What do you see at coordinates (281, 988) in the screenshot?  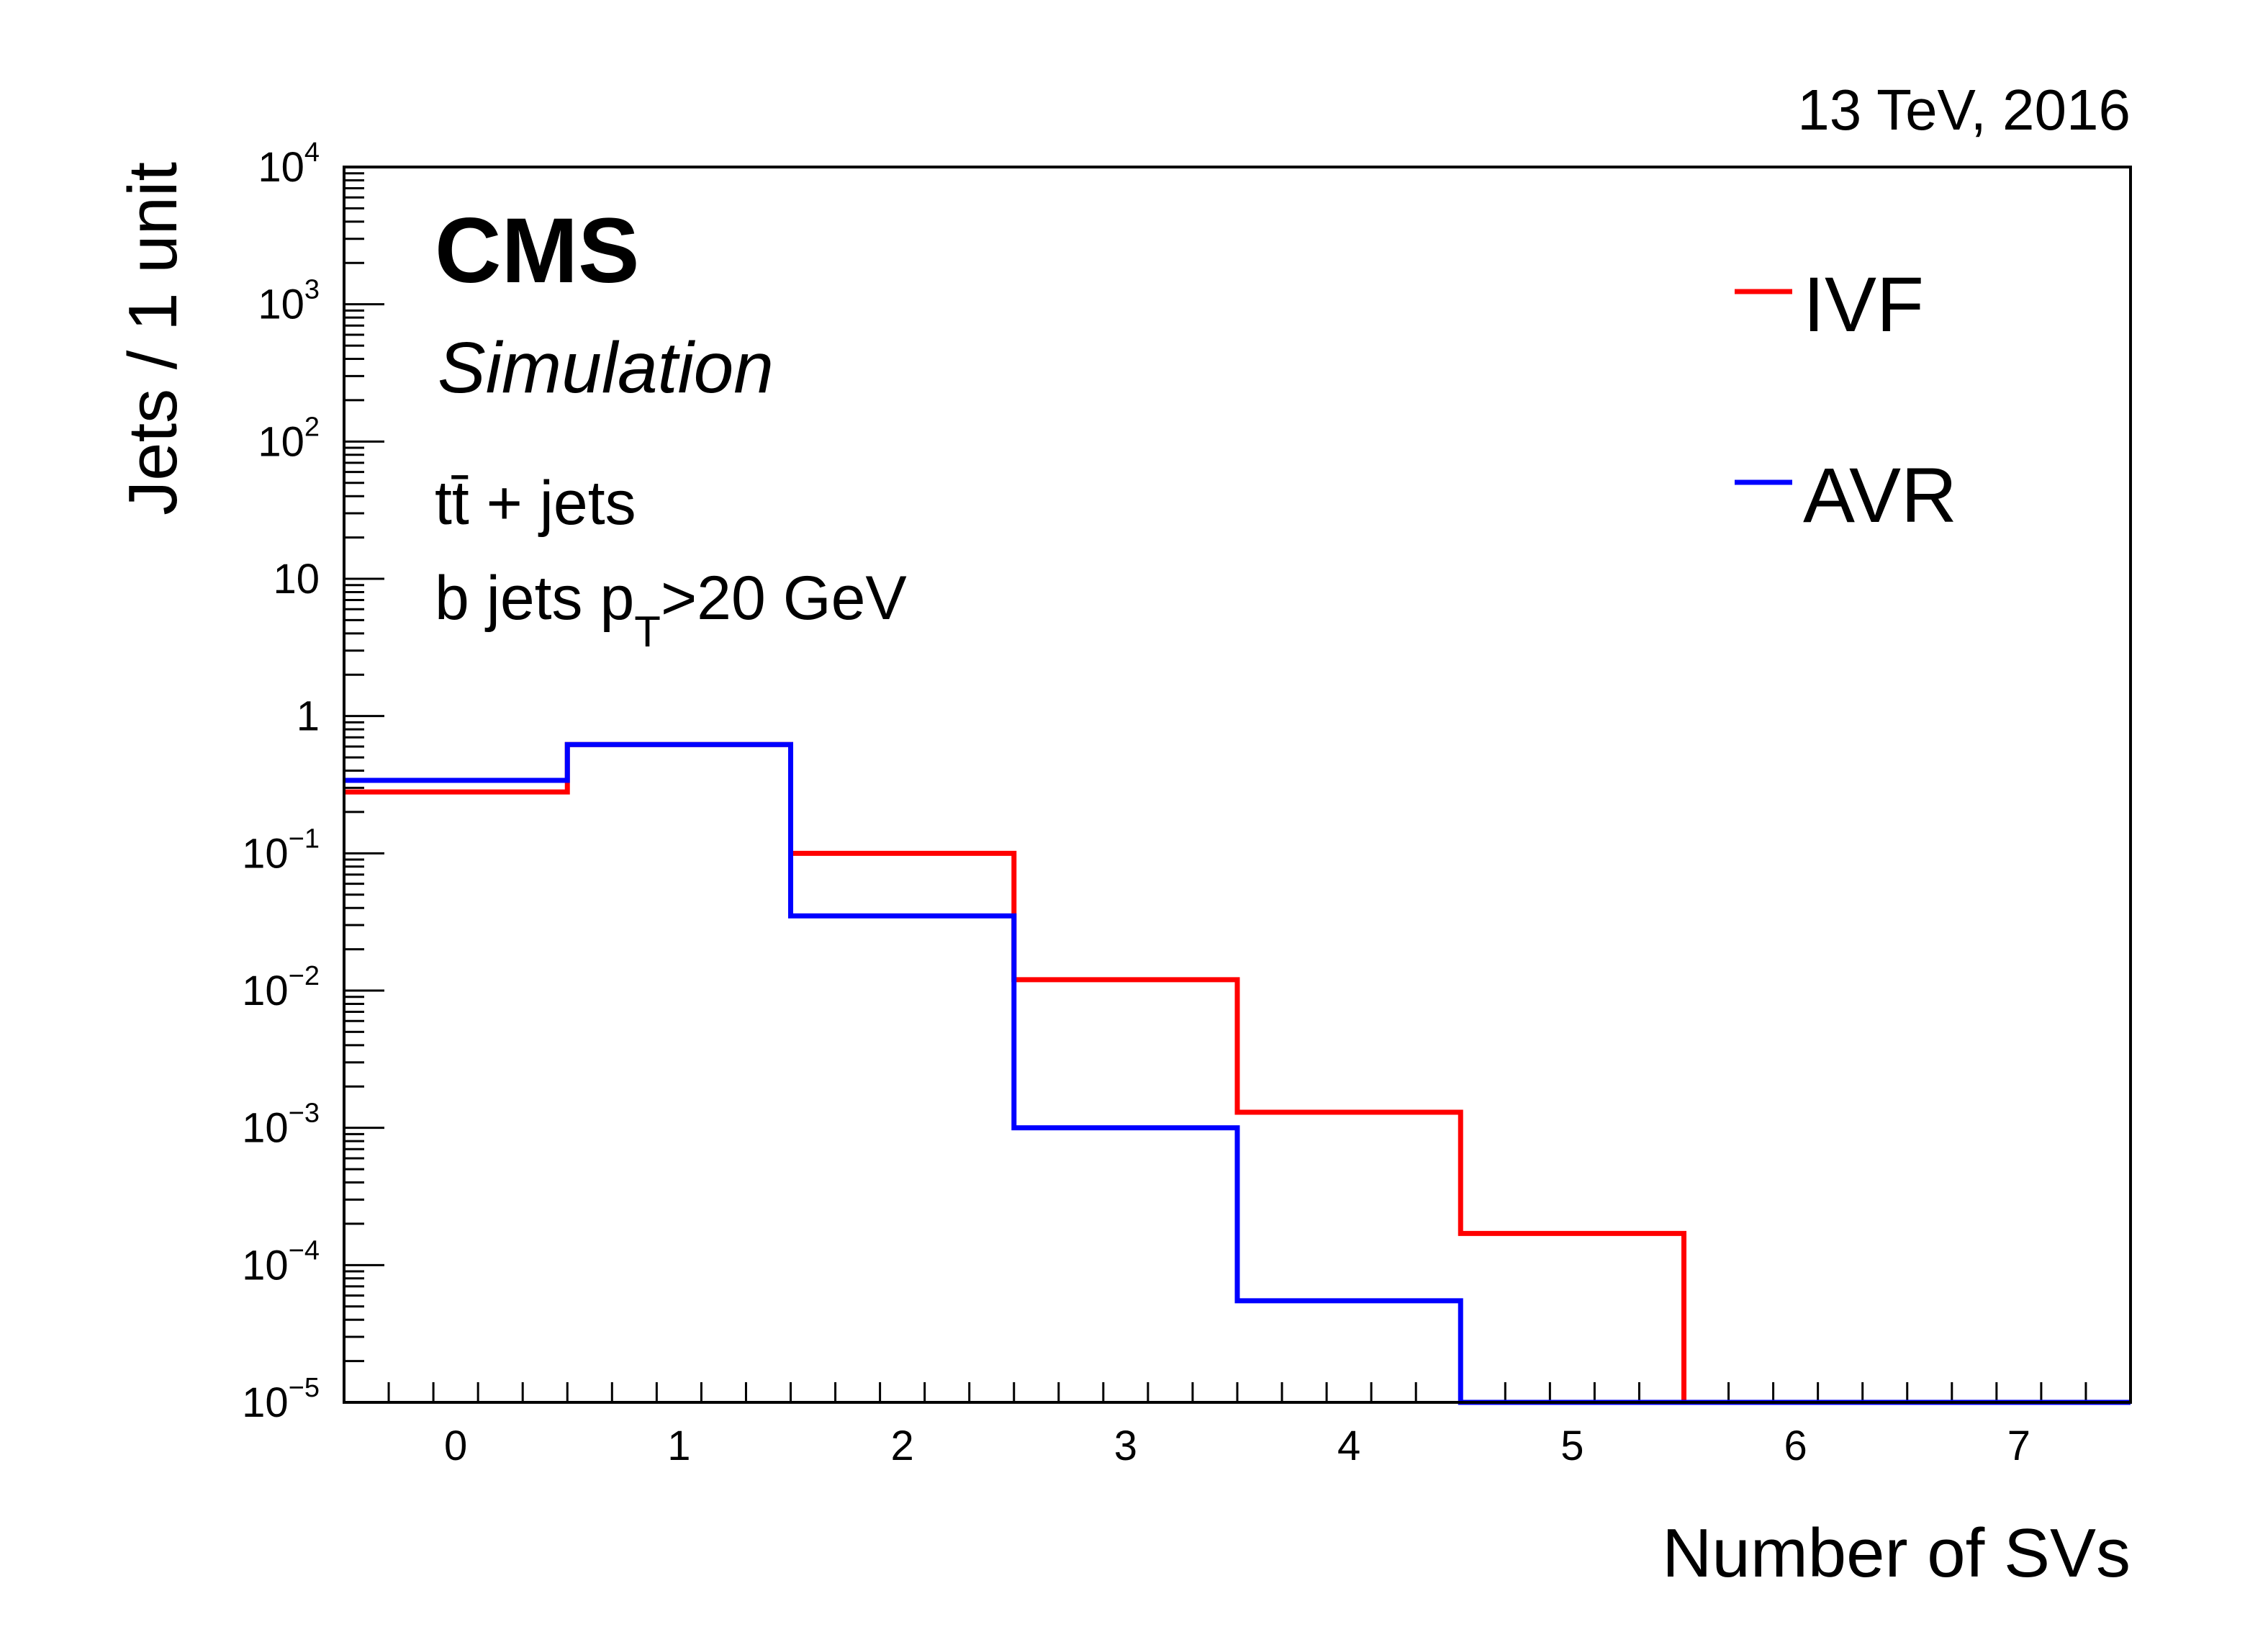 I see `y-tick-label: 10⁻²` at bounding box center [281, 988].